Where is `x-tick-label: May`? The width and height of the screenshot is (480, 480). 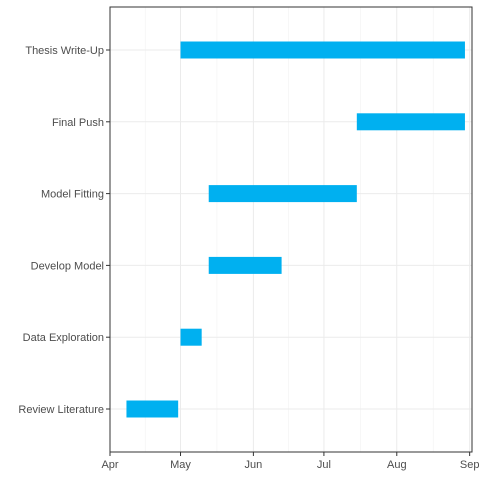
x-tick-label: May is located at coordinates (180, 465).